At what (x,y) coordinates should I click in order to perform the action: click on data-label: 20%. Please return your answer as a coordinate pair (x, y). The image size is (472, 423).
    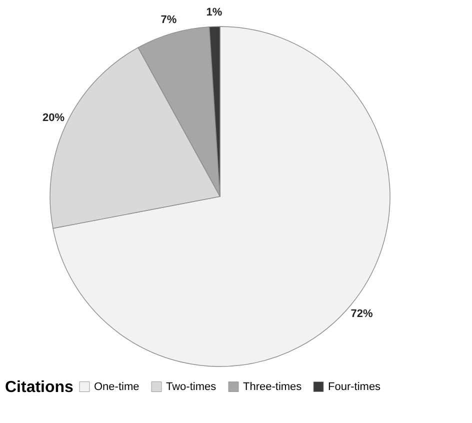
    Looking at the image, I should click on (53, 118).